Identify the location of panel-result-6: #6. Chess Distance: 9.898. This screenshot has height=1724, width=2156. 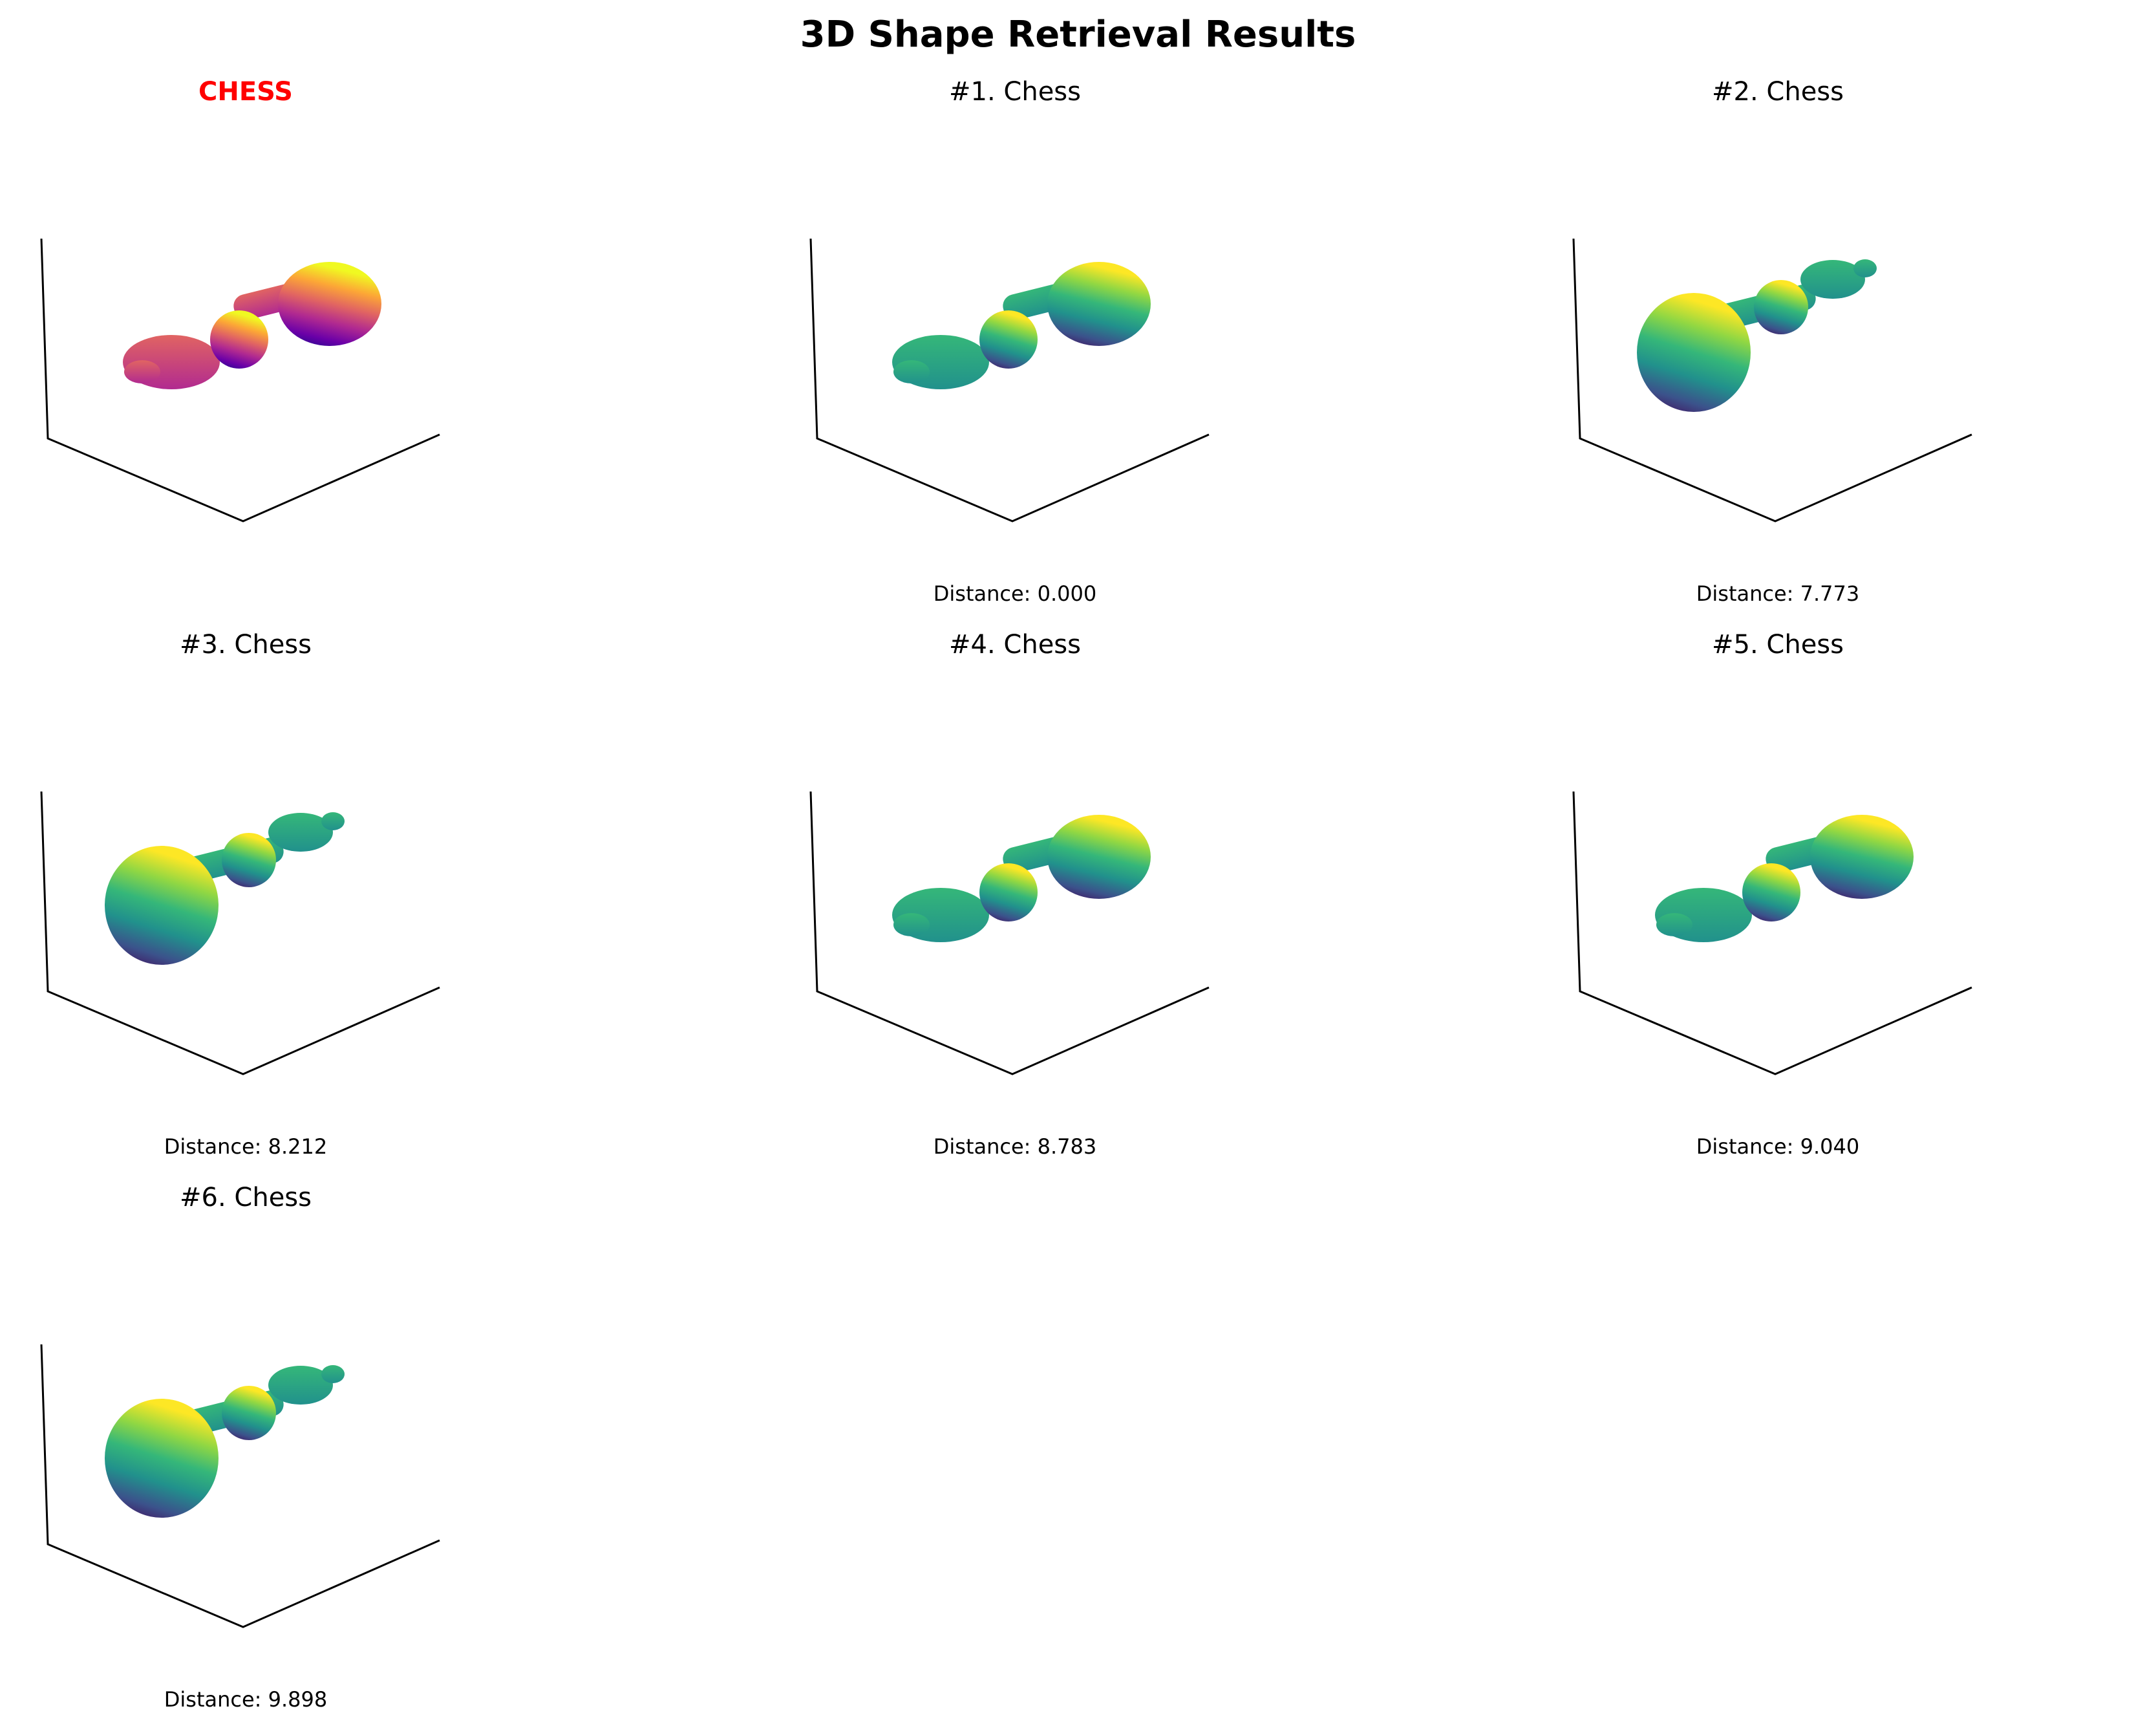
(246, 1409).